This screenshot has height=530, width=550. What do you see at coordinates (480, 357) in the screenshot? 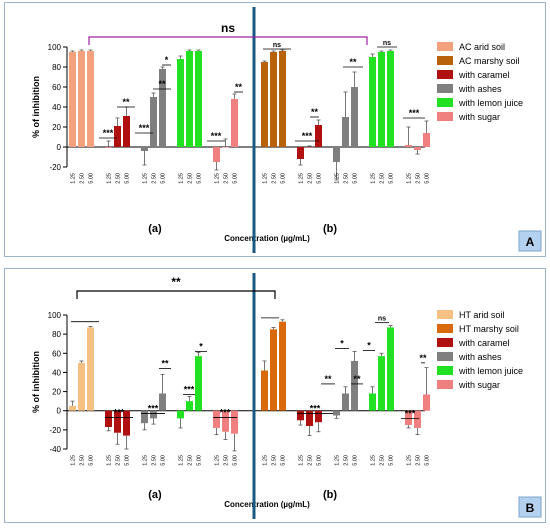
I see `legend-label: with ashes` at bounding box center [480, 357].